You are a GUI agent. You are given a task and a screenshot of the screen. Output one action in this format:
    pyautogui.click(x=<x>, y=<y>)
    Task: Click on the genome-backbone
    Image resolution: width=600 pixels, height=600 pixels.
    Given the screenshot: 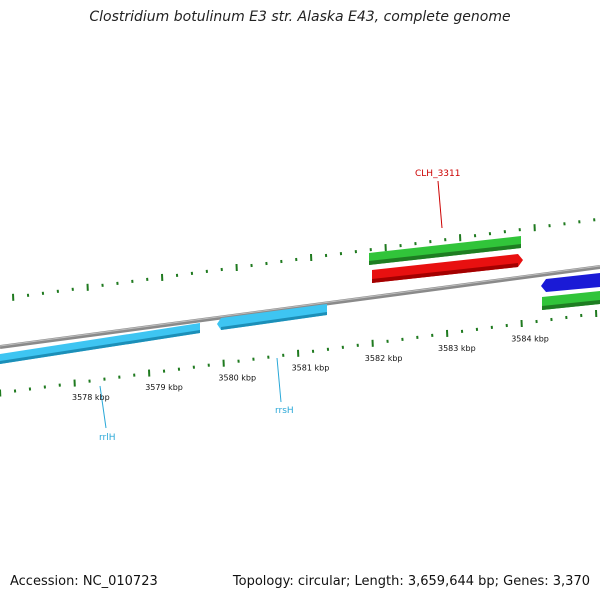 What is the action you would take?
    pyautogui.click(x=300, y=307)
    